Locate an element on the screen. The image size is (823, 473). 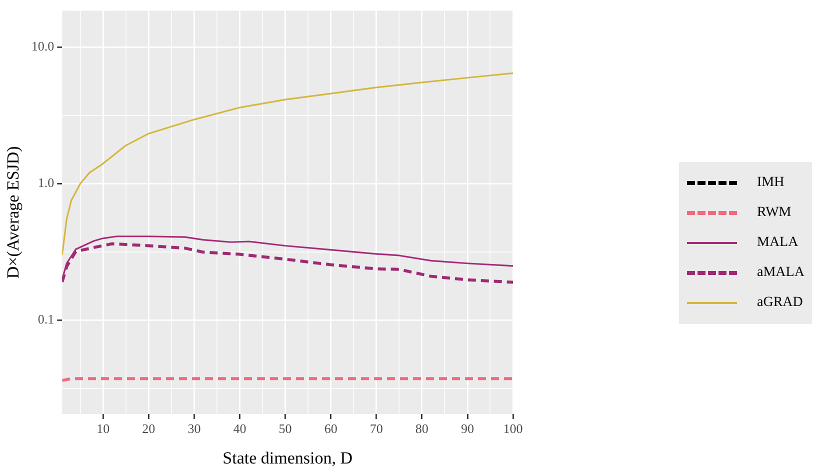
x-tick-label: 40 is located at coordinates (239, 428).